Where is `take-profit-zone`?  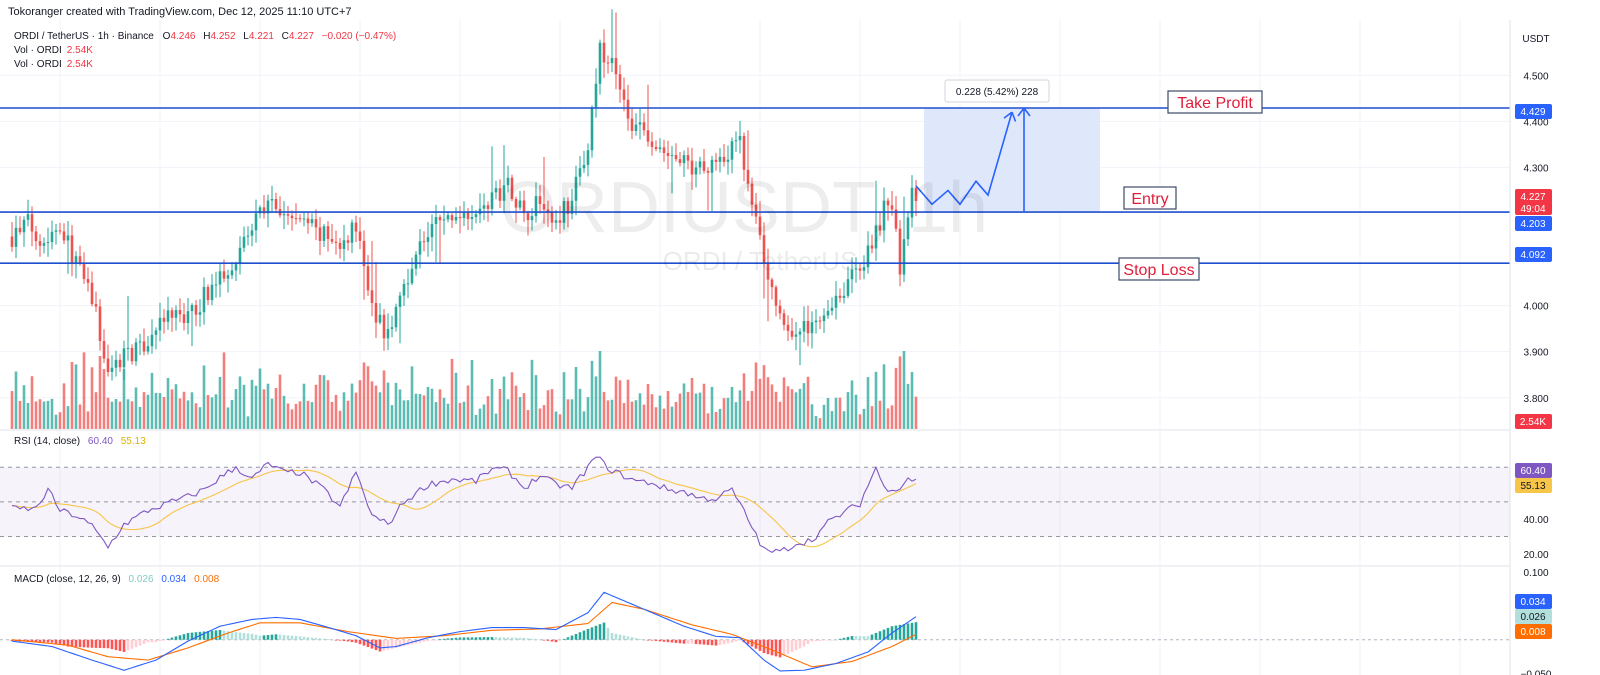 take-profit-zone is located at coordinates (1012, 160).